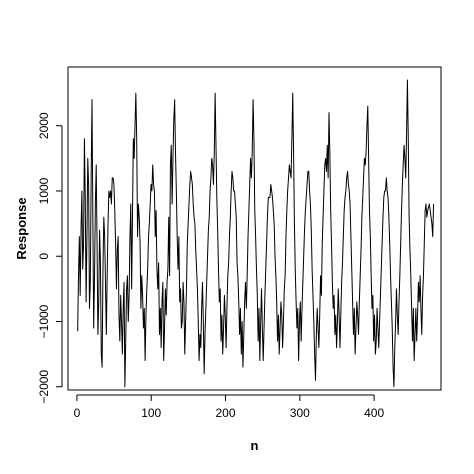 Image resolution: width=474 pixels, height=474 pixels. Describe the element at coordinates (374, 413) in the screenshot. I see `x-tick-label: 400` at that location.